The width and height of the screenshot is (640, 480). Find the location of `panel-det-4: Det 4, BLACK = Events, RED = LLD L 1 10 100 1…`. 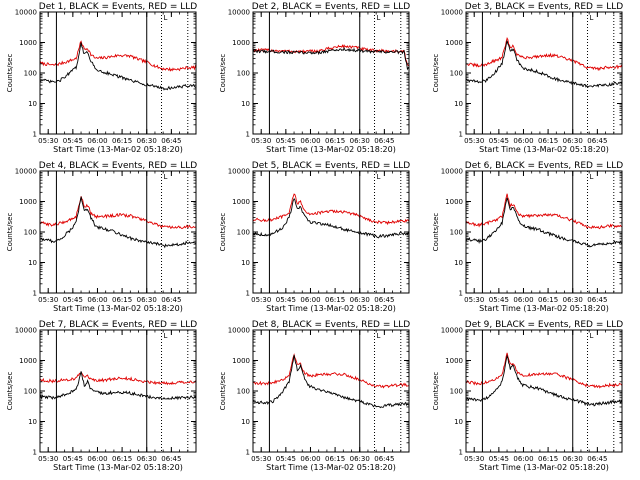

panel-det-4: Det 4, BLACK = Events, RED = LLD L 1 10 100 1… is located at coordinates (101, 237).